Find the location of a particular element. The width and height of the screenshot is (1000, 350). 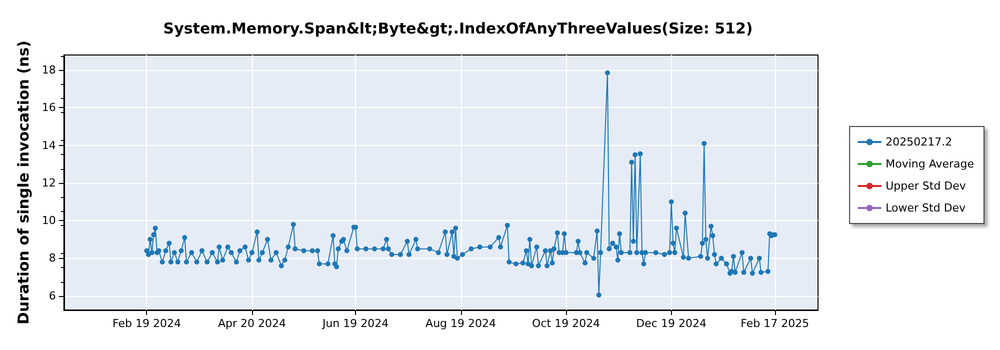

y-tick-label: 10 is located at coordinates (49, 221).